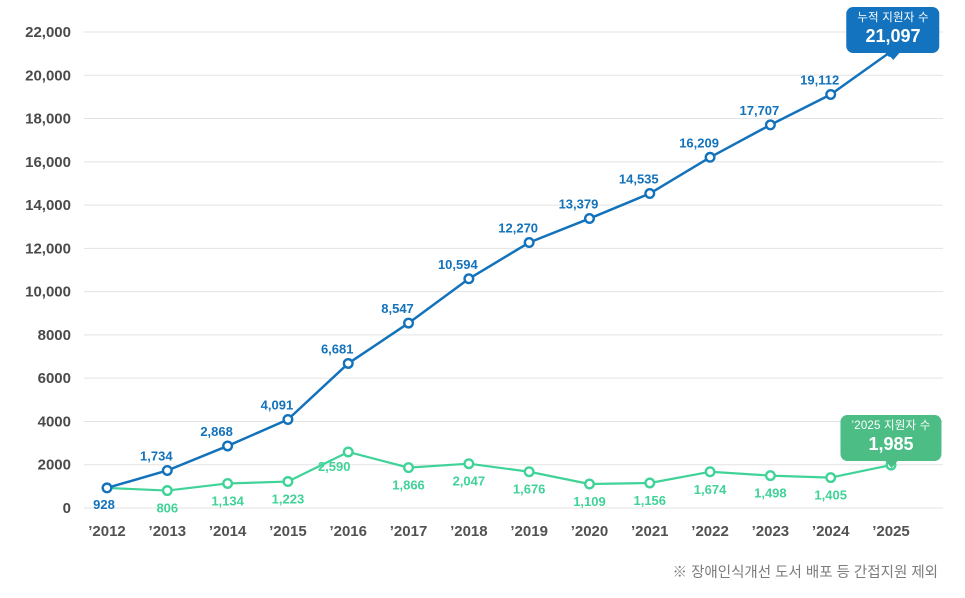 The height and width of the screenshot is (598, 965). Describe the element at coordinates (831, 531) in the screenshot. I see `x-tick-label: ’2024` at that location.